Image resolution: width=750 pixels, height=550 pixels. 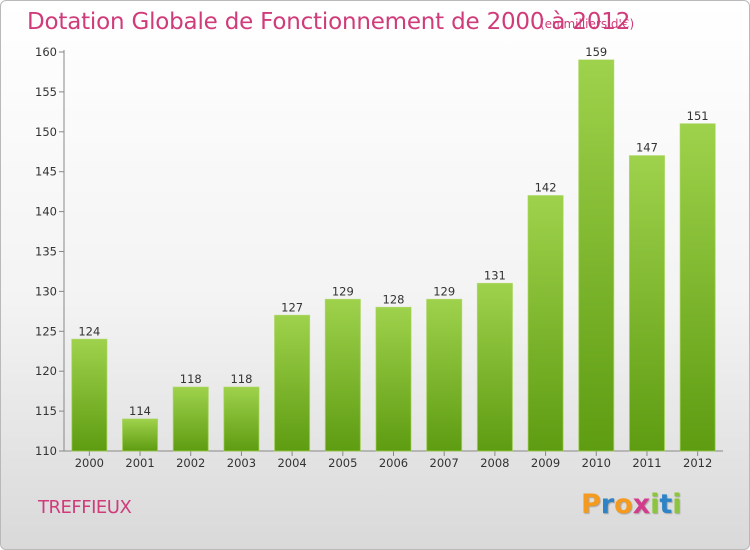 I want to click on y-tick-label: 125, so click(x=46, y=331).